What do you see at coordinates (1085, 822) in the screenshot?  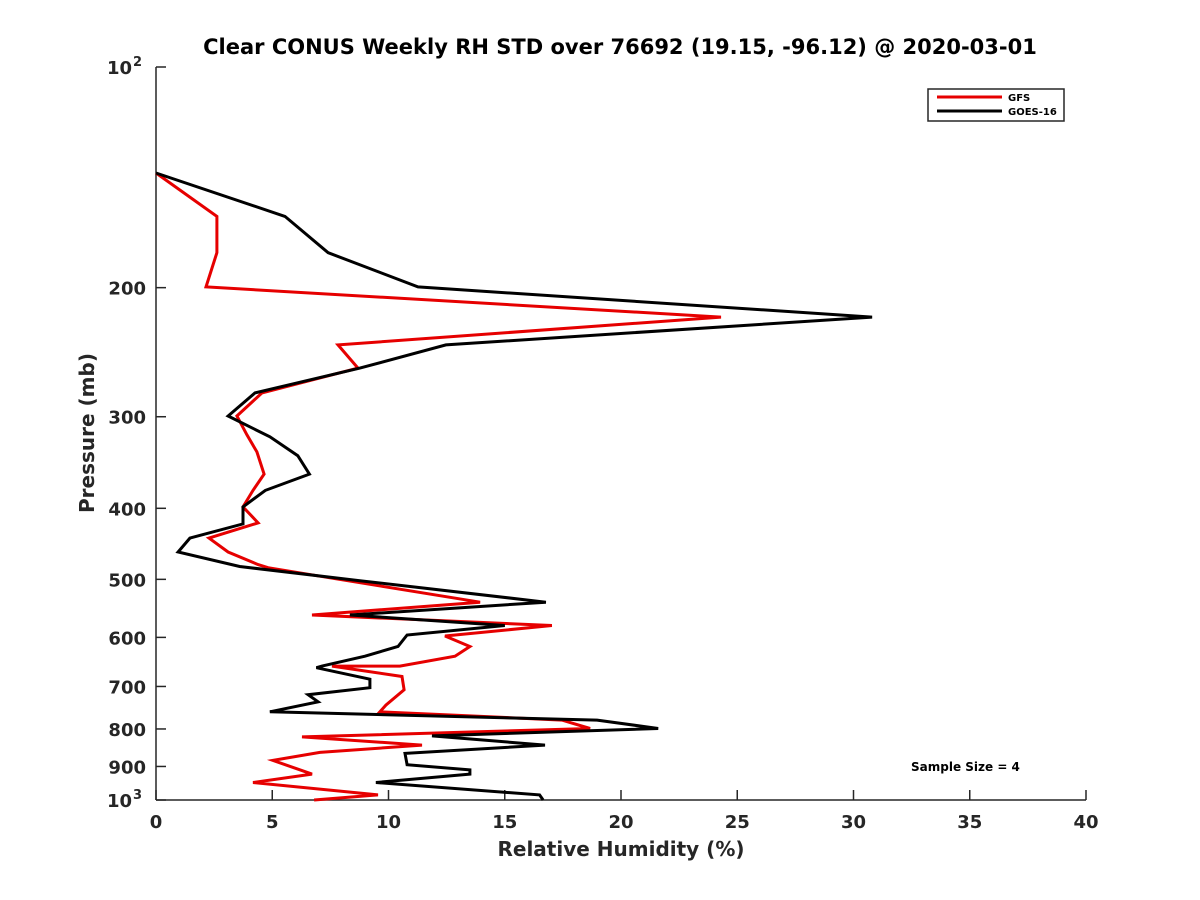 I see `x-tick-label: 40` at bounding box center [1085, 822].